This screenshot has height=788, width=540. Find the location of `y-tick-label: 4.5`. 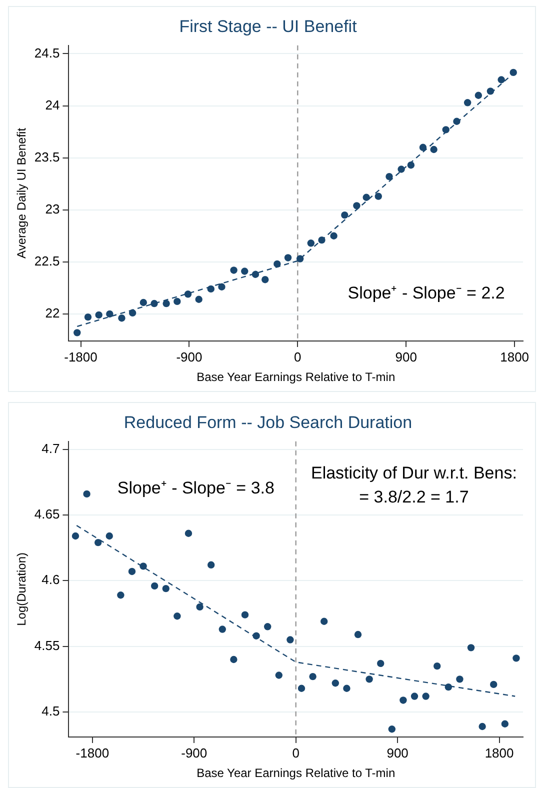

y-tick-label: 4.5 is located at coordinates (51, 711).